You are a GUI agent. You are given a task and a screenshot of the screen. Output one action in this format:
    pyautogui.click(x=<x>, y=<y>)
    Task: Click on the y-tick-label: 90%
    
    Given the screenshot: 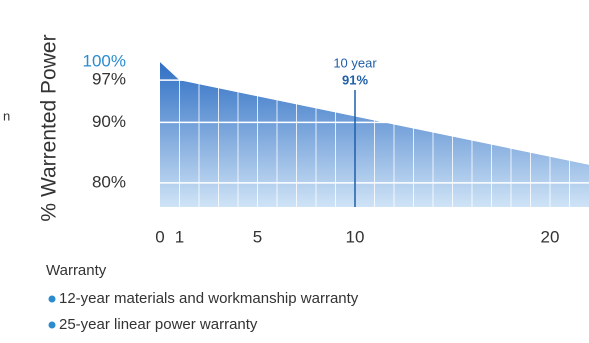 What is the action you would take?
    pyautogui.click(x=109, y=121)
    